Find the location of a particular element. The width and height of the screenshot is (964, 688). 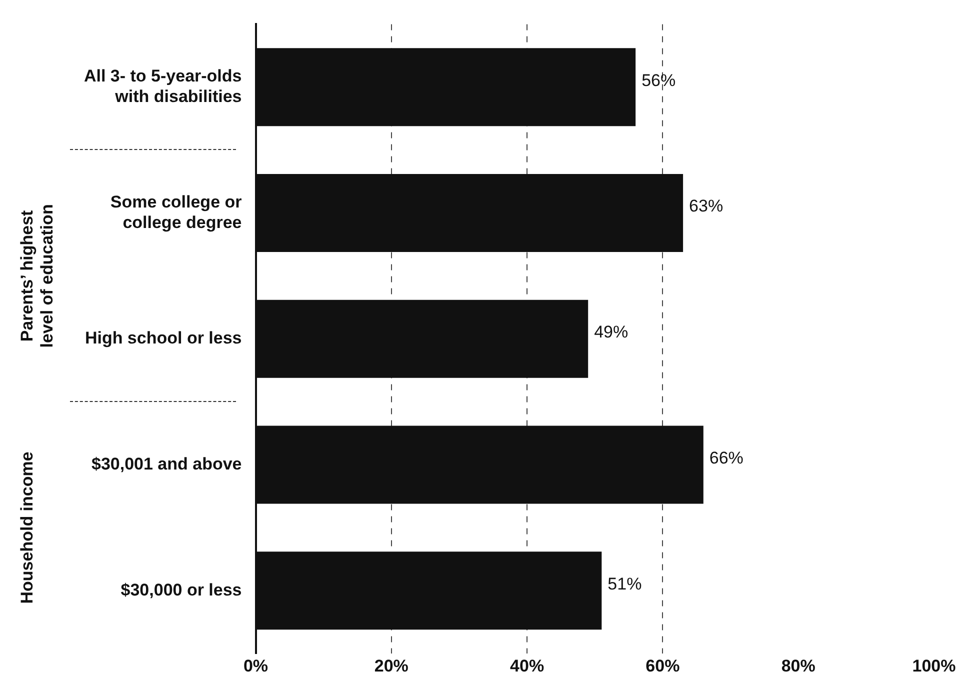

x-tick-label: 100% is located at coordinates (934, 666).